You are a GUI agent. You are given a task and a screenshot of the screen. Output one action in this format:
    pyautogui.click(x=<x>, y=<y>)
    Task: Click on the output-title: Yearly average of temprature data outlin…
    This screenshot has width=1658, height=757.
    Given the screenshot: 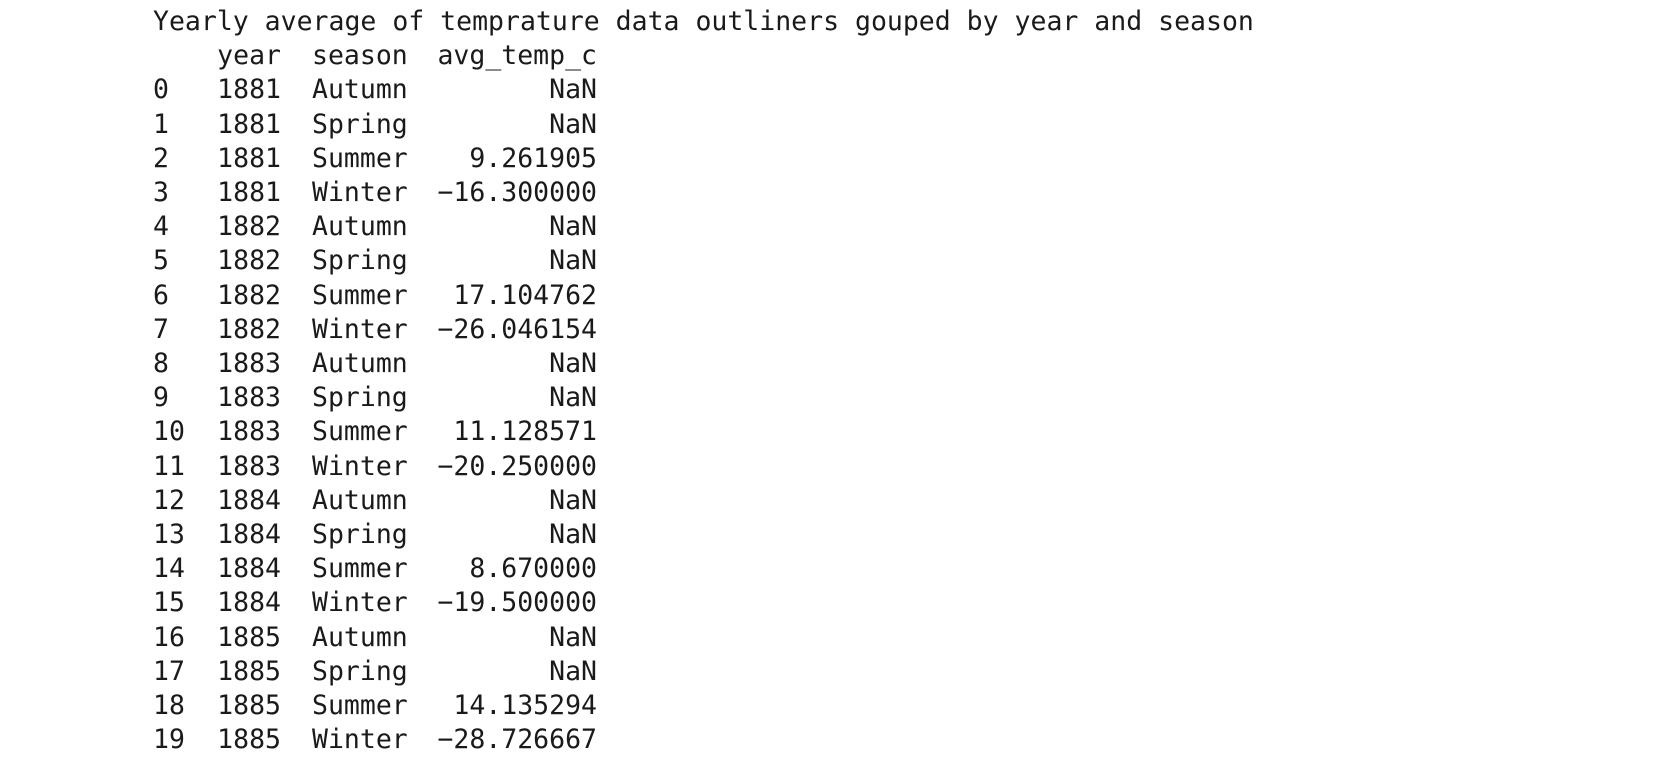 What is the action you would take?
    pyautogui.click(x=703, y=21)
    